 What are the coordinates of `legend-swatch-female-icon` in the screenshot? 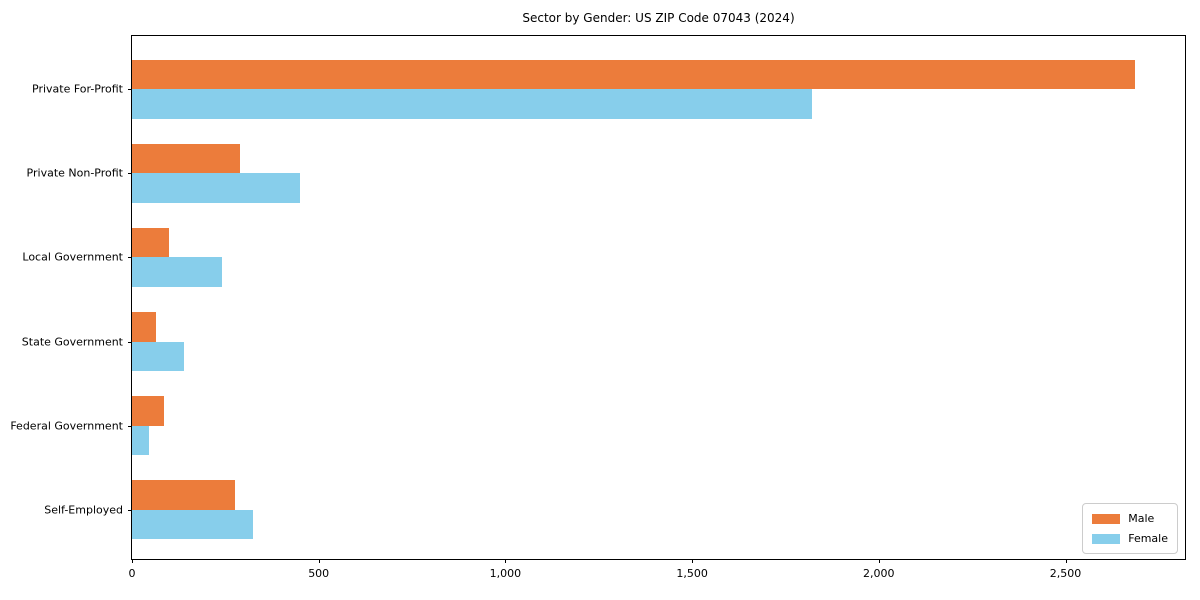 It's located at (1106, 538).